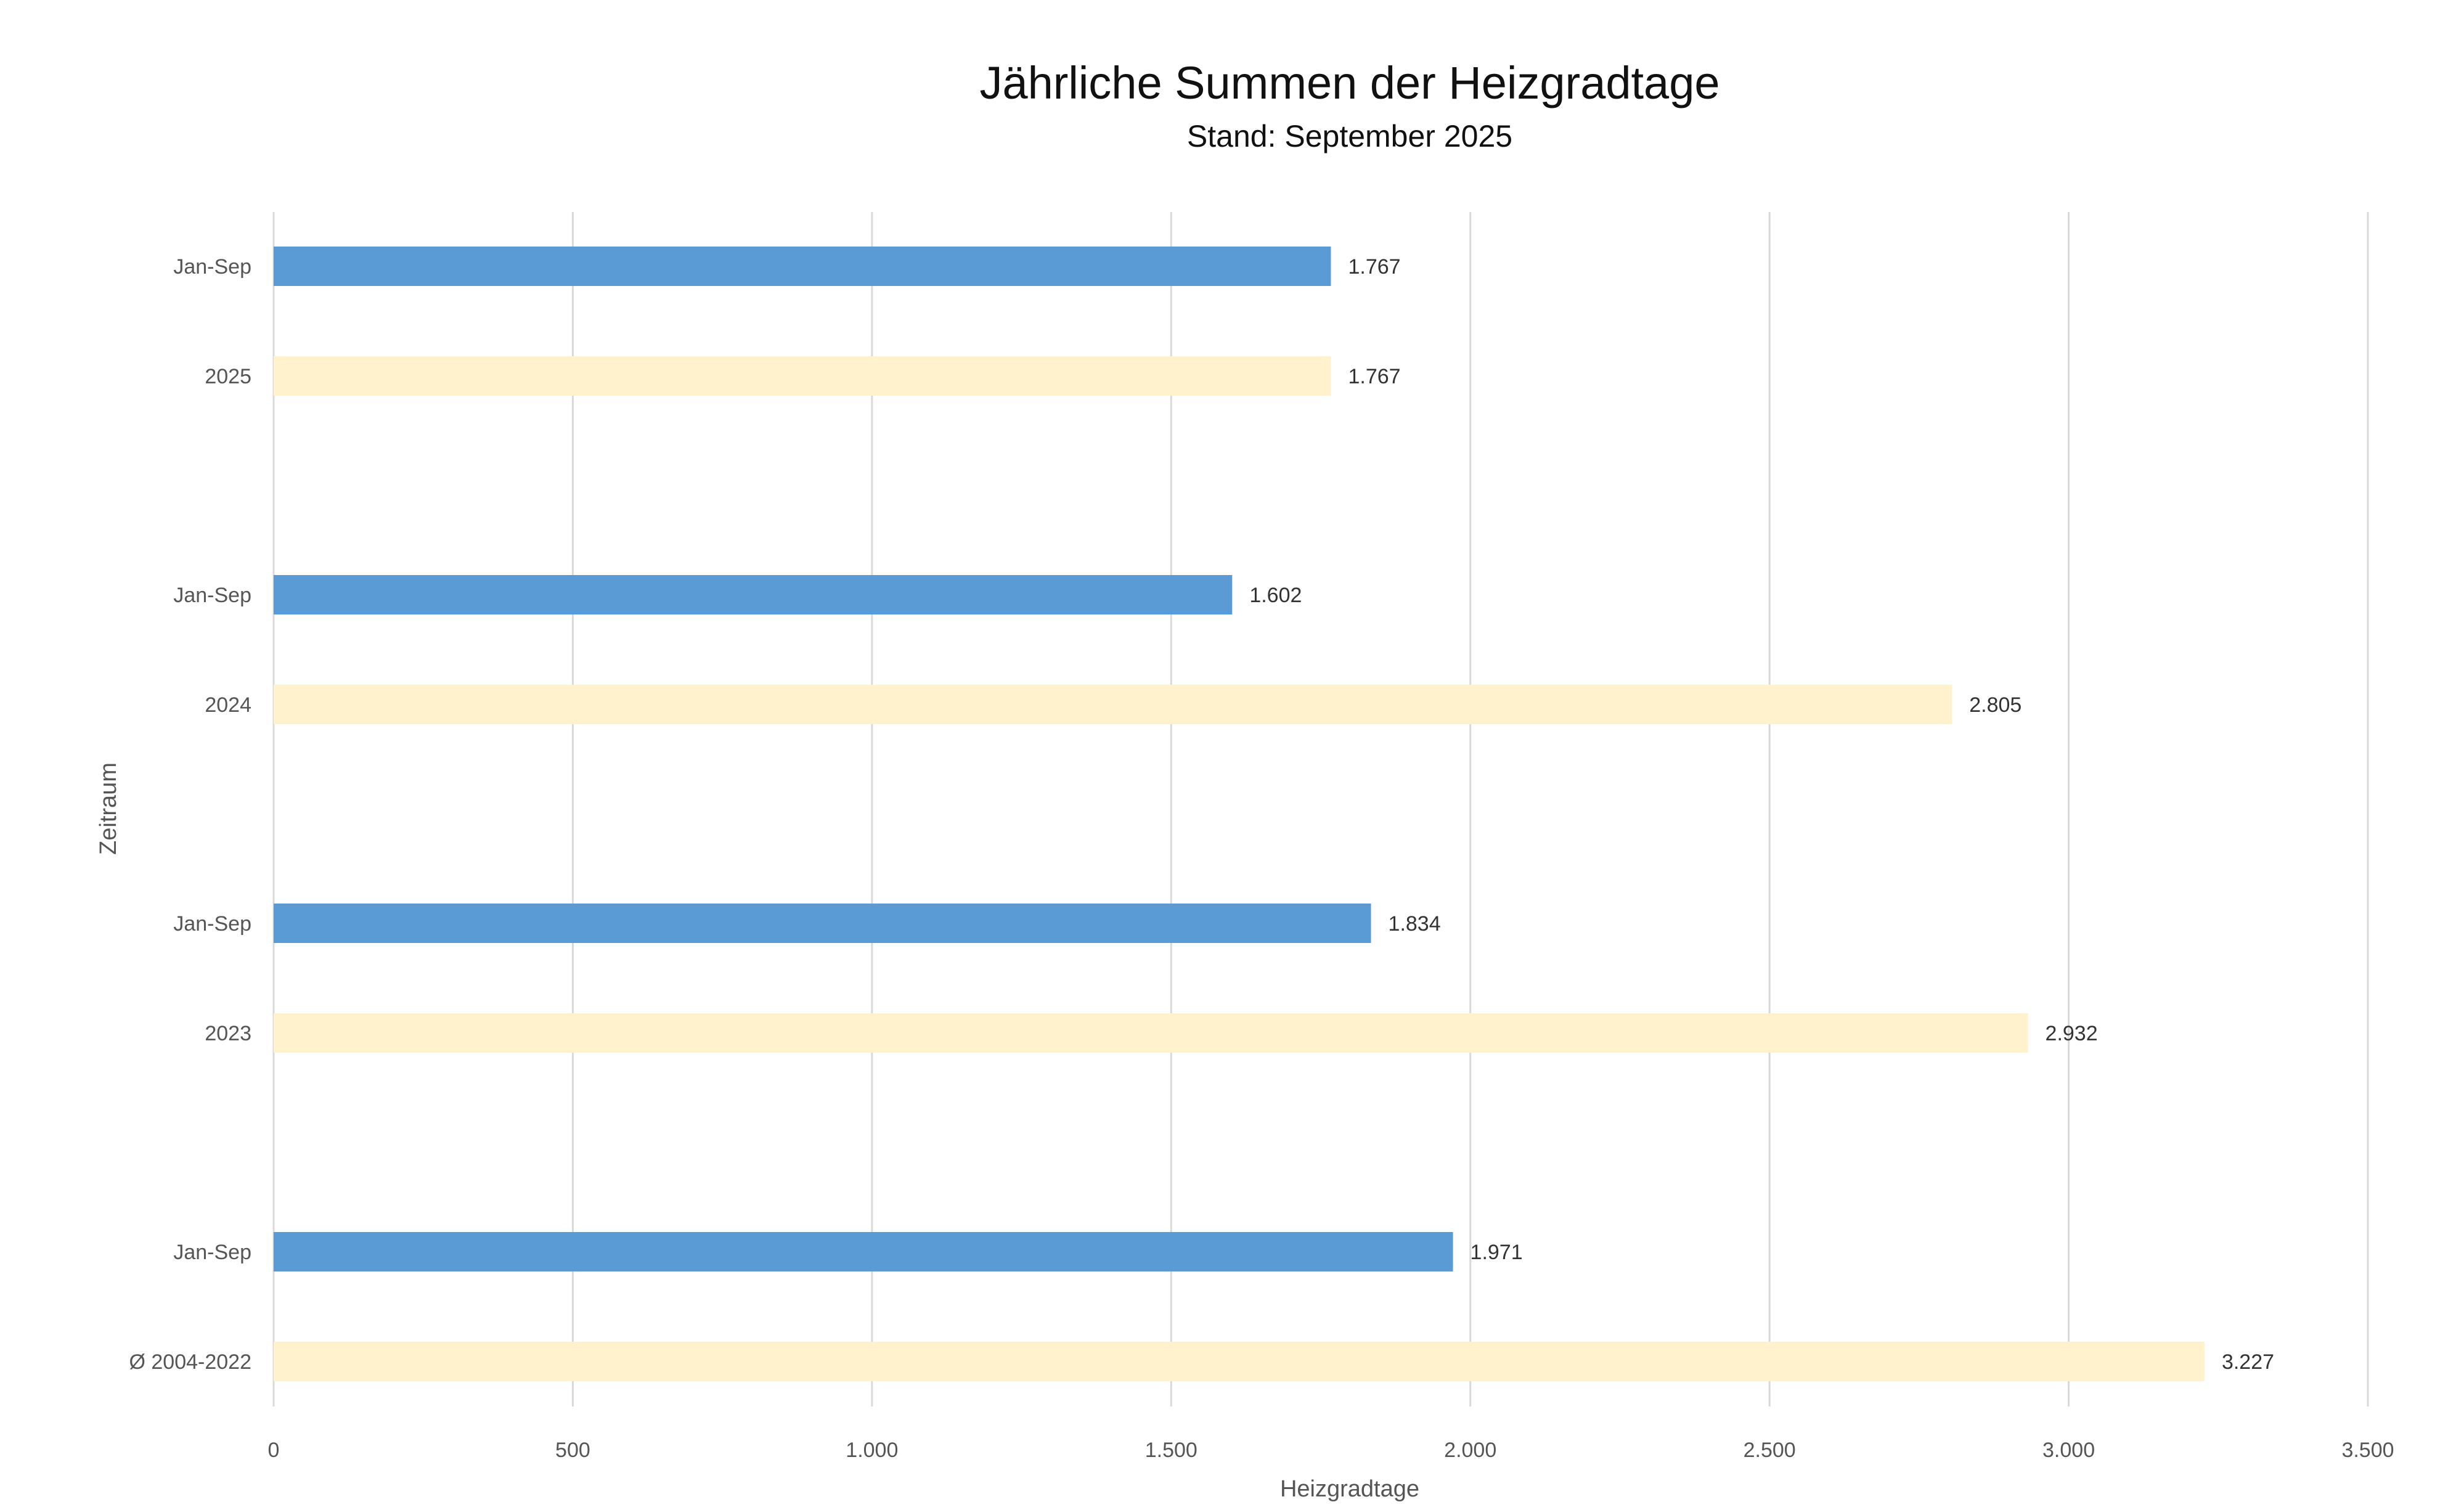  I want to click on data-label-5: 2.932, so click(2072, 1033).